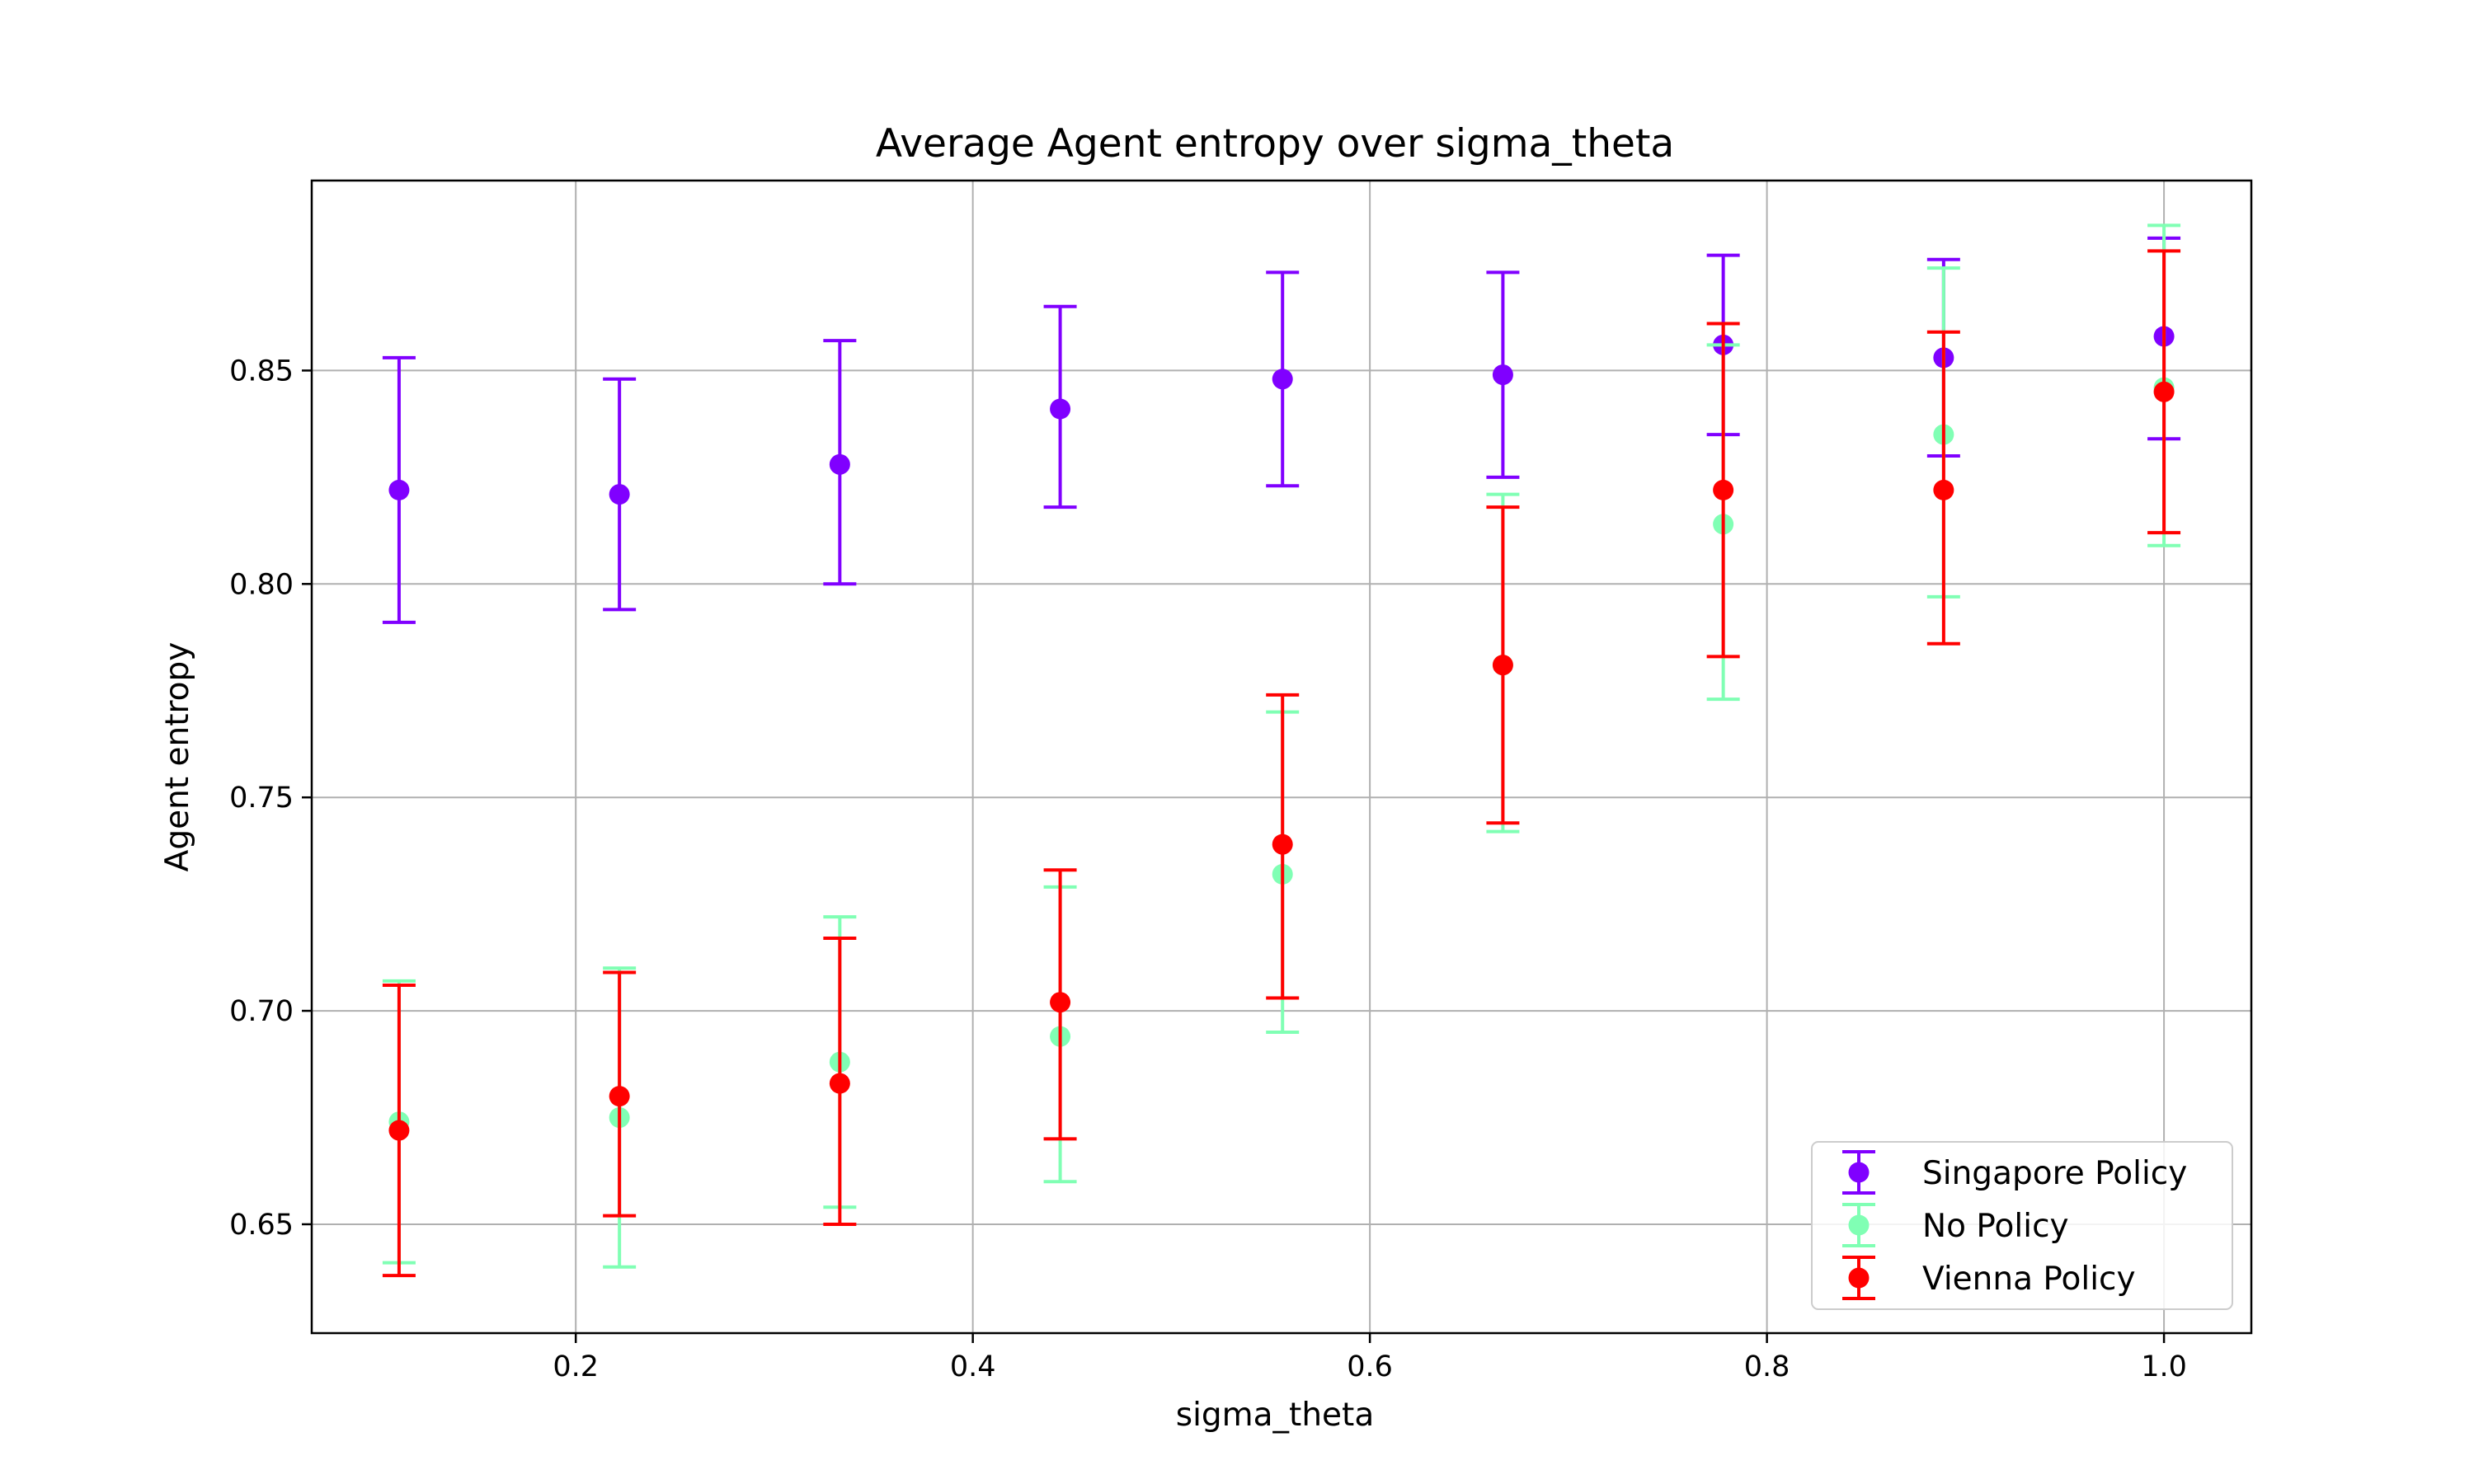 This screenshot has width=2474, height=1484. What do you see at coordinates (1995, 1226) in the screenshot?
I see `legend-label: No Policy` at bounding box center [1995, 1226].